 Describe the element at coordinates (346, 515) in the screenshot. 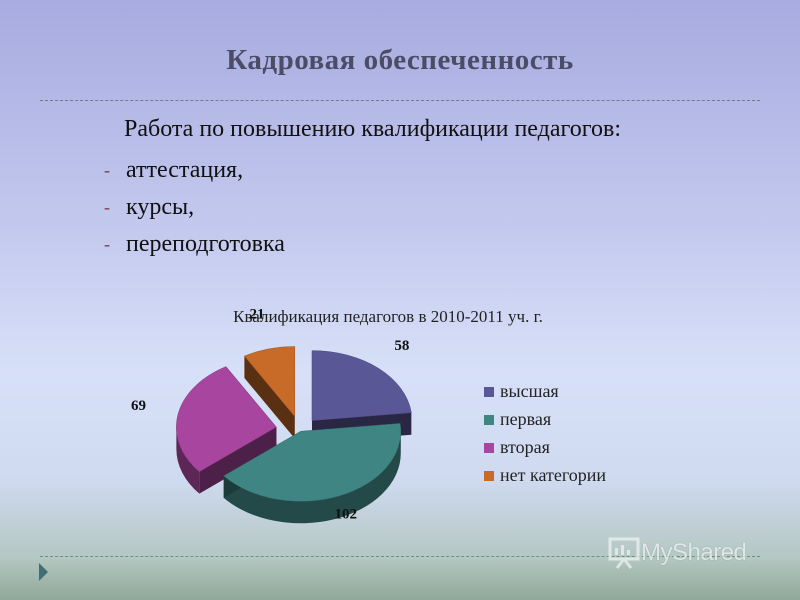

I see `pie-data-label: 102` at that location.